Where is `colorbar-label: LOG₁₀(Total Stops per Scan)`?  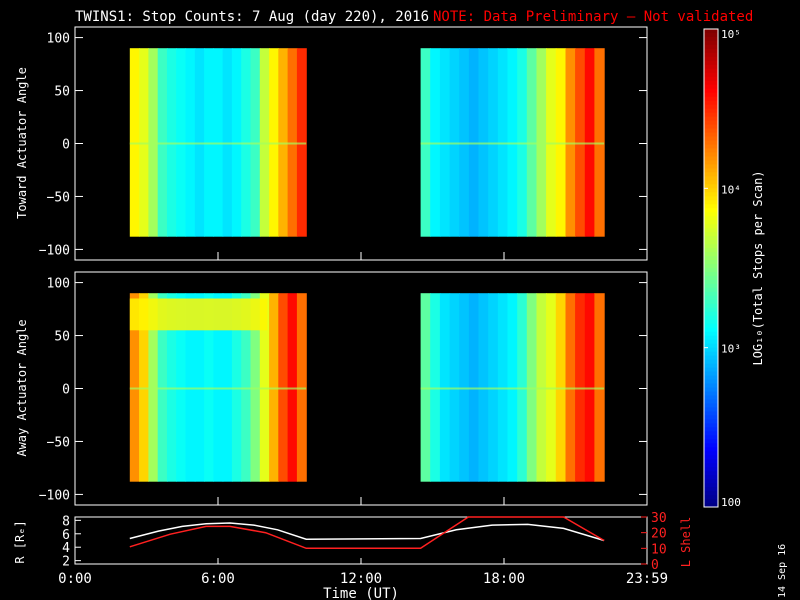 colorbar-label: LOG₁₀(Total Stops per Scan) is located at coordinates (758, 267).